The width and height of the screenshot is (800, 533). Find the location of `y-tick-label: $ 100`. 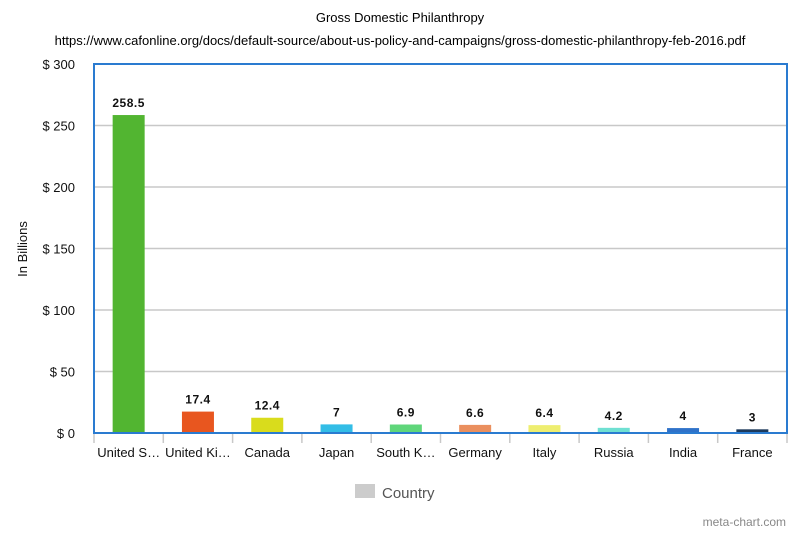

y-tick-label: $ 100 is located at coordinates (58, 310).